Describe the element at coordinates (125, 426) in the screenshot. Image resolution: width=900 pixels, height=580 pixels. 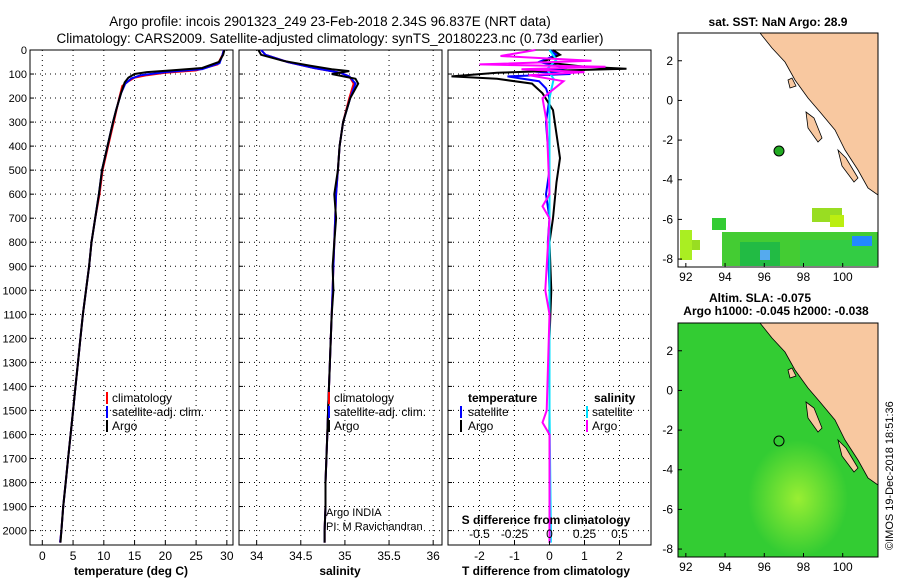
I see `legend-argo-label: Argo` at that location.